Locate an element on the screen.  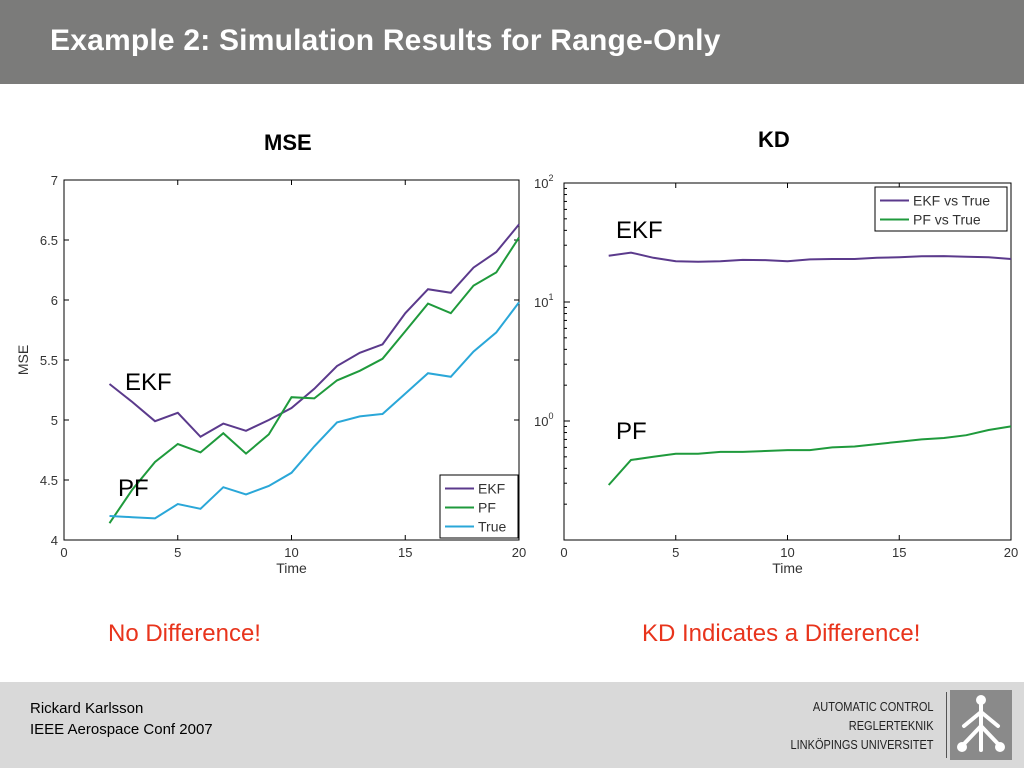
legend-label: PF vs True is located at coordinates (947, 220).